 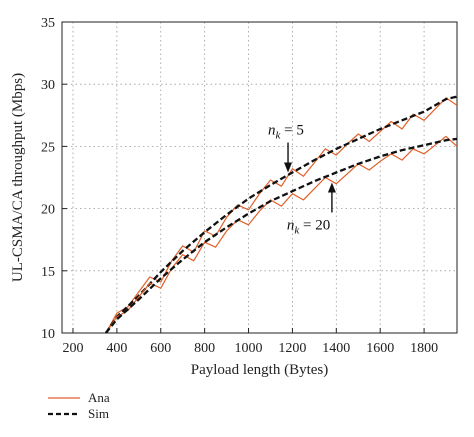 What do you see at coordinates (18, 177) in the screenshot?
I see `y-axis-label: UL-CSMA/CA throughput (Mbps)` at bounding box center [18, 177].